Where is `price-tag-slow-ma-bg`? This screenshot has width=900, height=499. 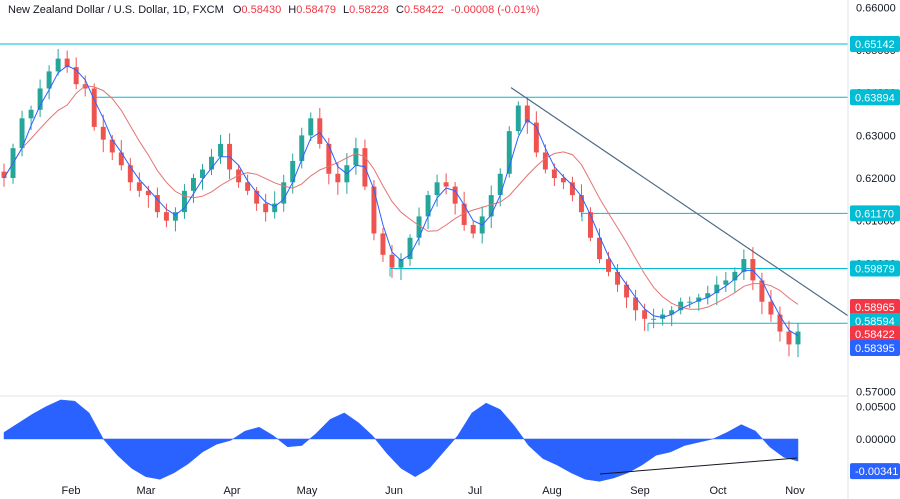 price-tag-slow-ma-bg is located at coordinates (875, 307).